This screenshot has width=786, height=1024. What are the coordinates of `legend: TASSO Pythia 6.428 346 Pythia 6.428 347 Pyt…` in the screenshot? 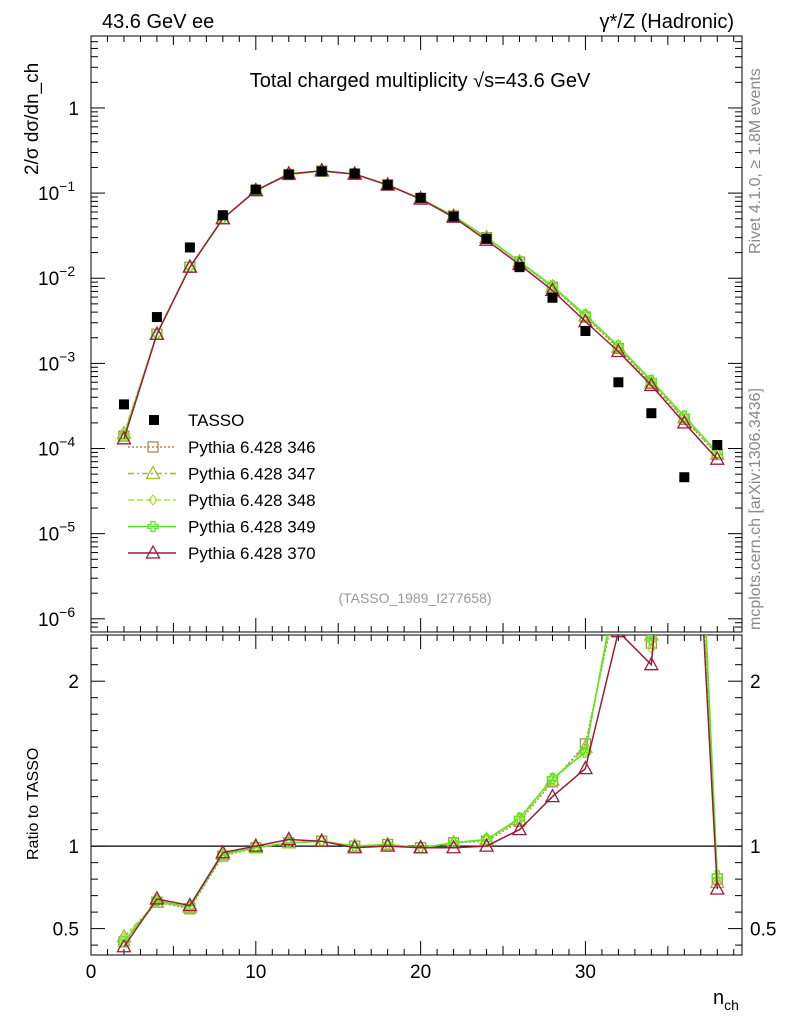 It's located at (222, 487).